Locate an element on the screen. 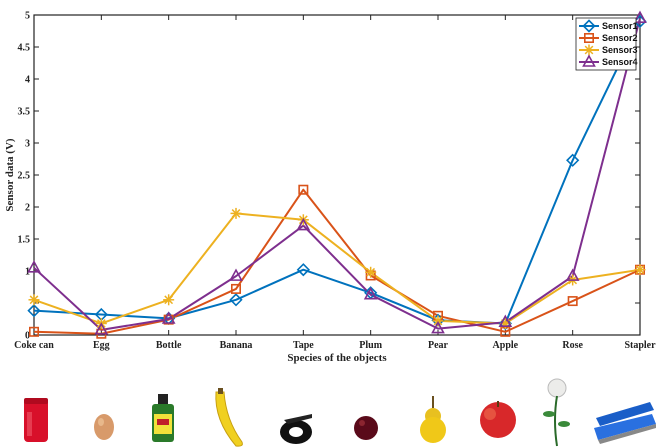  egg-image is located at coordinates (104, 427).